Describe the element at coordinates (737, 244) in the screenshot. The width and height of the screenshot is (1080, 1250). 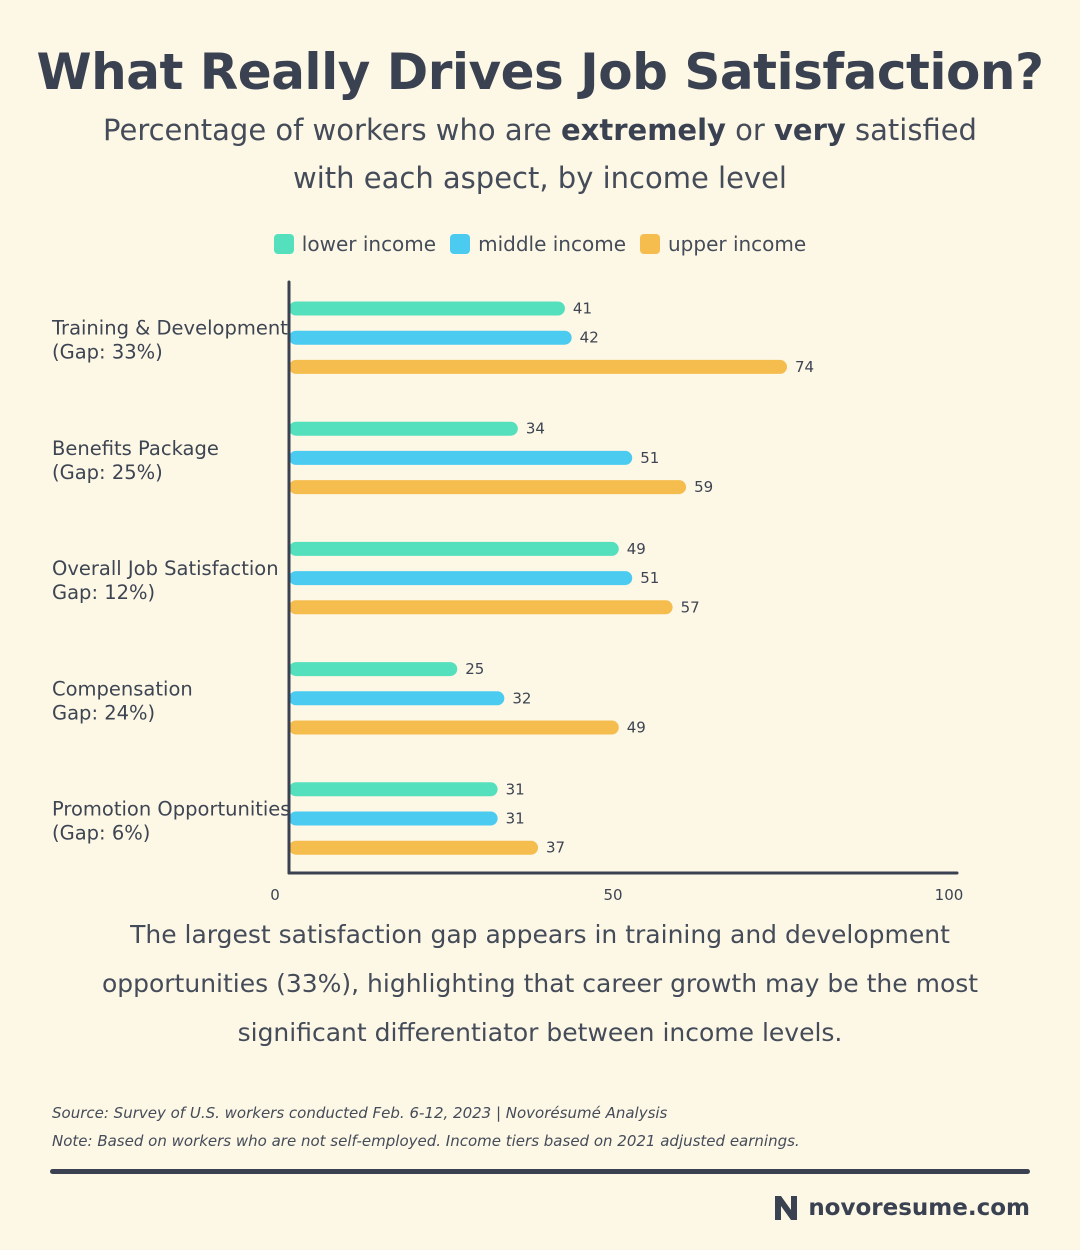
I see `legend-label-upper: upper income` at that location.